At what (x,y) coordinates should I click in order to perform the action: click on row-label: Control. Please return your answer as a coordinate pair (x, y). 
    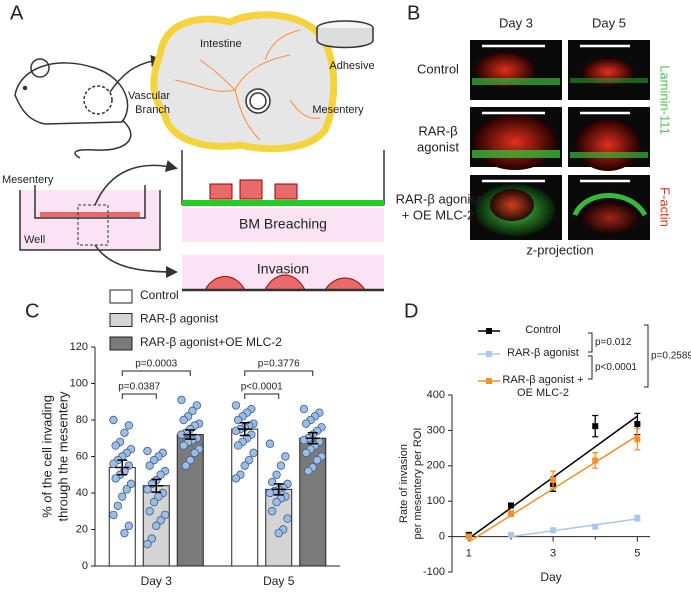
    Looking at the image, I should click on (438, 68).